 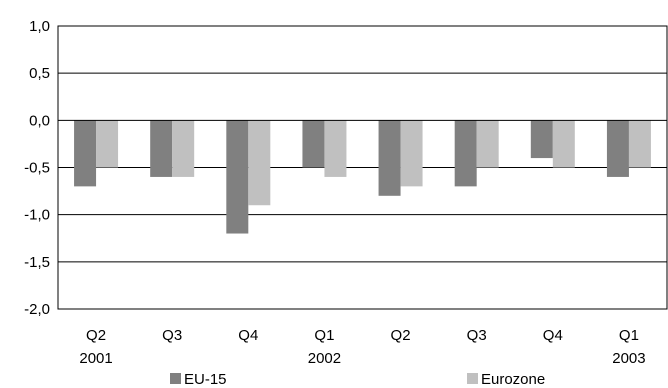 What do you see at coordinates (39, 26) in the screenshot?
I see `y-tick-label: 1,0` at bounding box center [39, 26].